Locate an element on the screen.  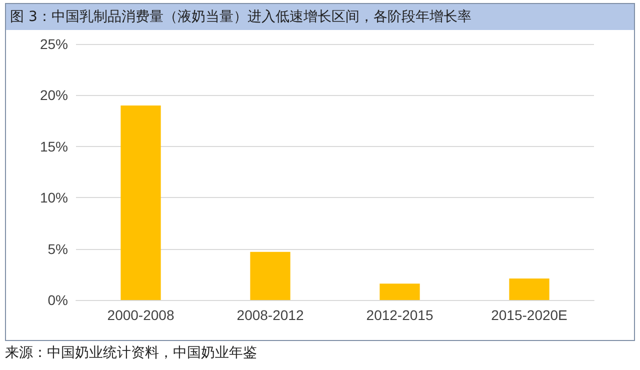
x-tick-label: 2015-2020E is located at coordinates (529, 315).